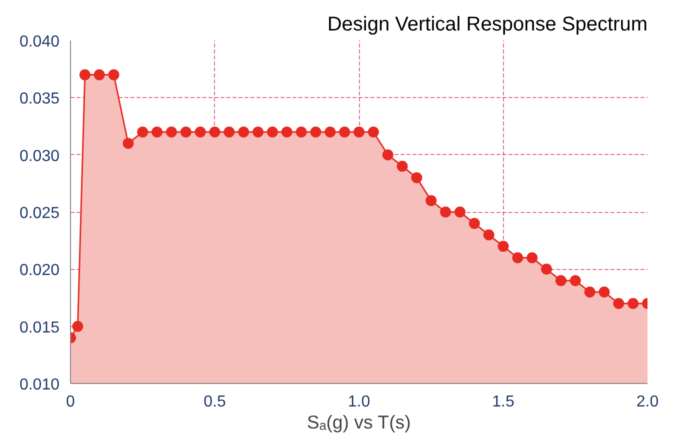 Image resolution: width=682 pixels, height=439 pixels. Describe the element at coordinates (503, 402) in the screenshot. I see `x-tick-label: 1.5` at that location.